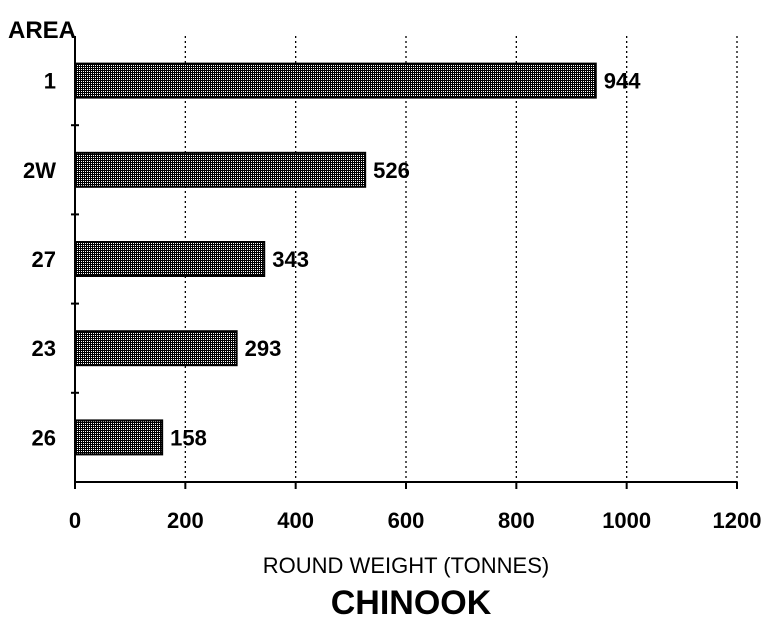  What do you see at coordinates (75, 520) in the screenshot?
I see `x-tick-label: 0` at bounding box center [75, 520].